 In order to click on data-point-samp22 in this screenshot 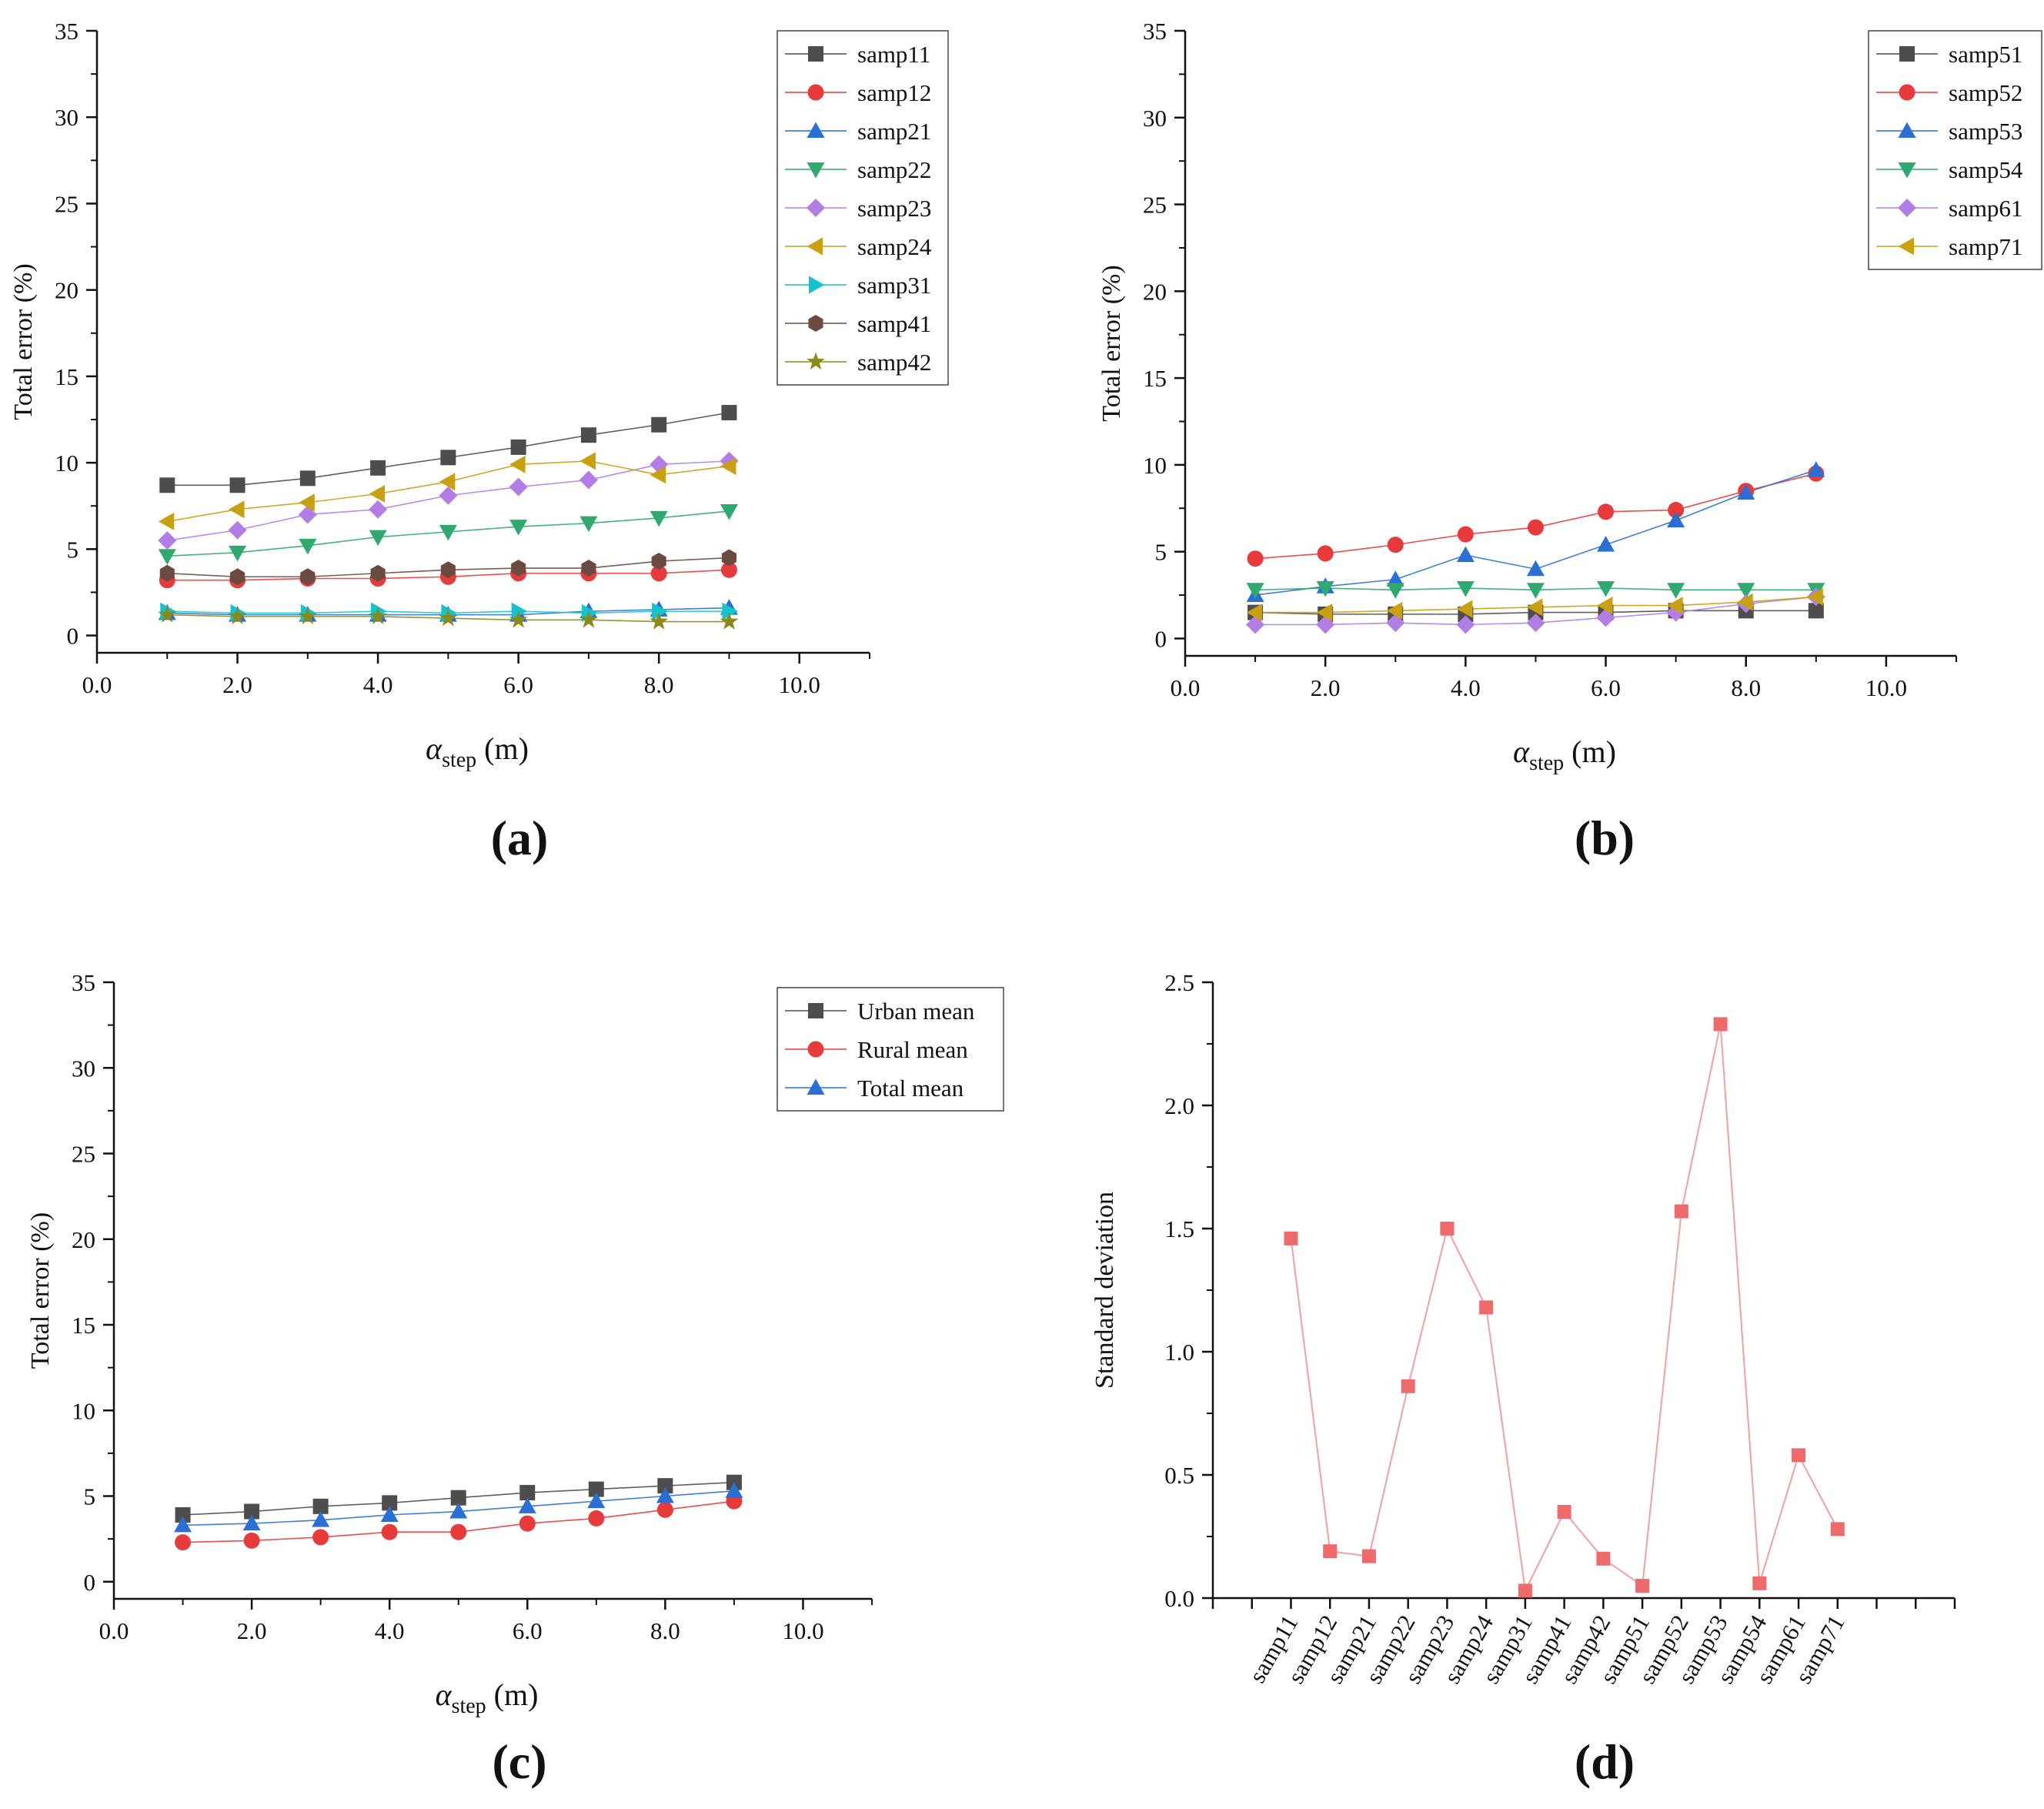, I will do `click(729, 512)`.